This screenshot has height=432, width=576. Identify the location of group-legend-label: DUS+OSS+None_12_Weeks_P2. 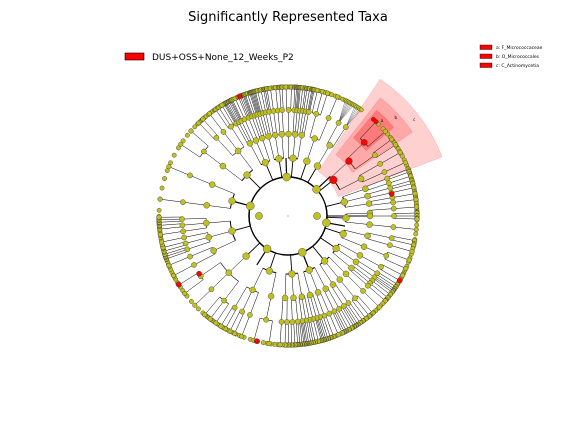
(223, 58).